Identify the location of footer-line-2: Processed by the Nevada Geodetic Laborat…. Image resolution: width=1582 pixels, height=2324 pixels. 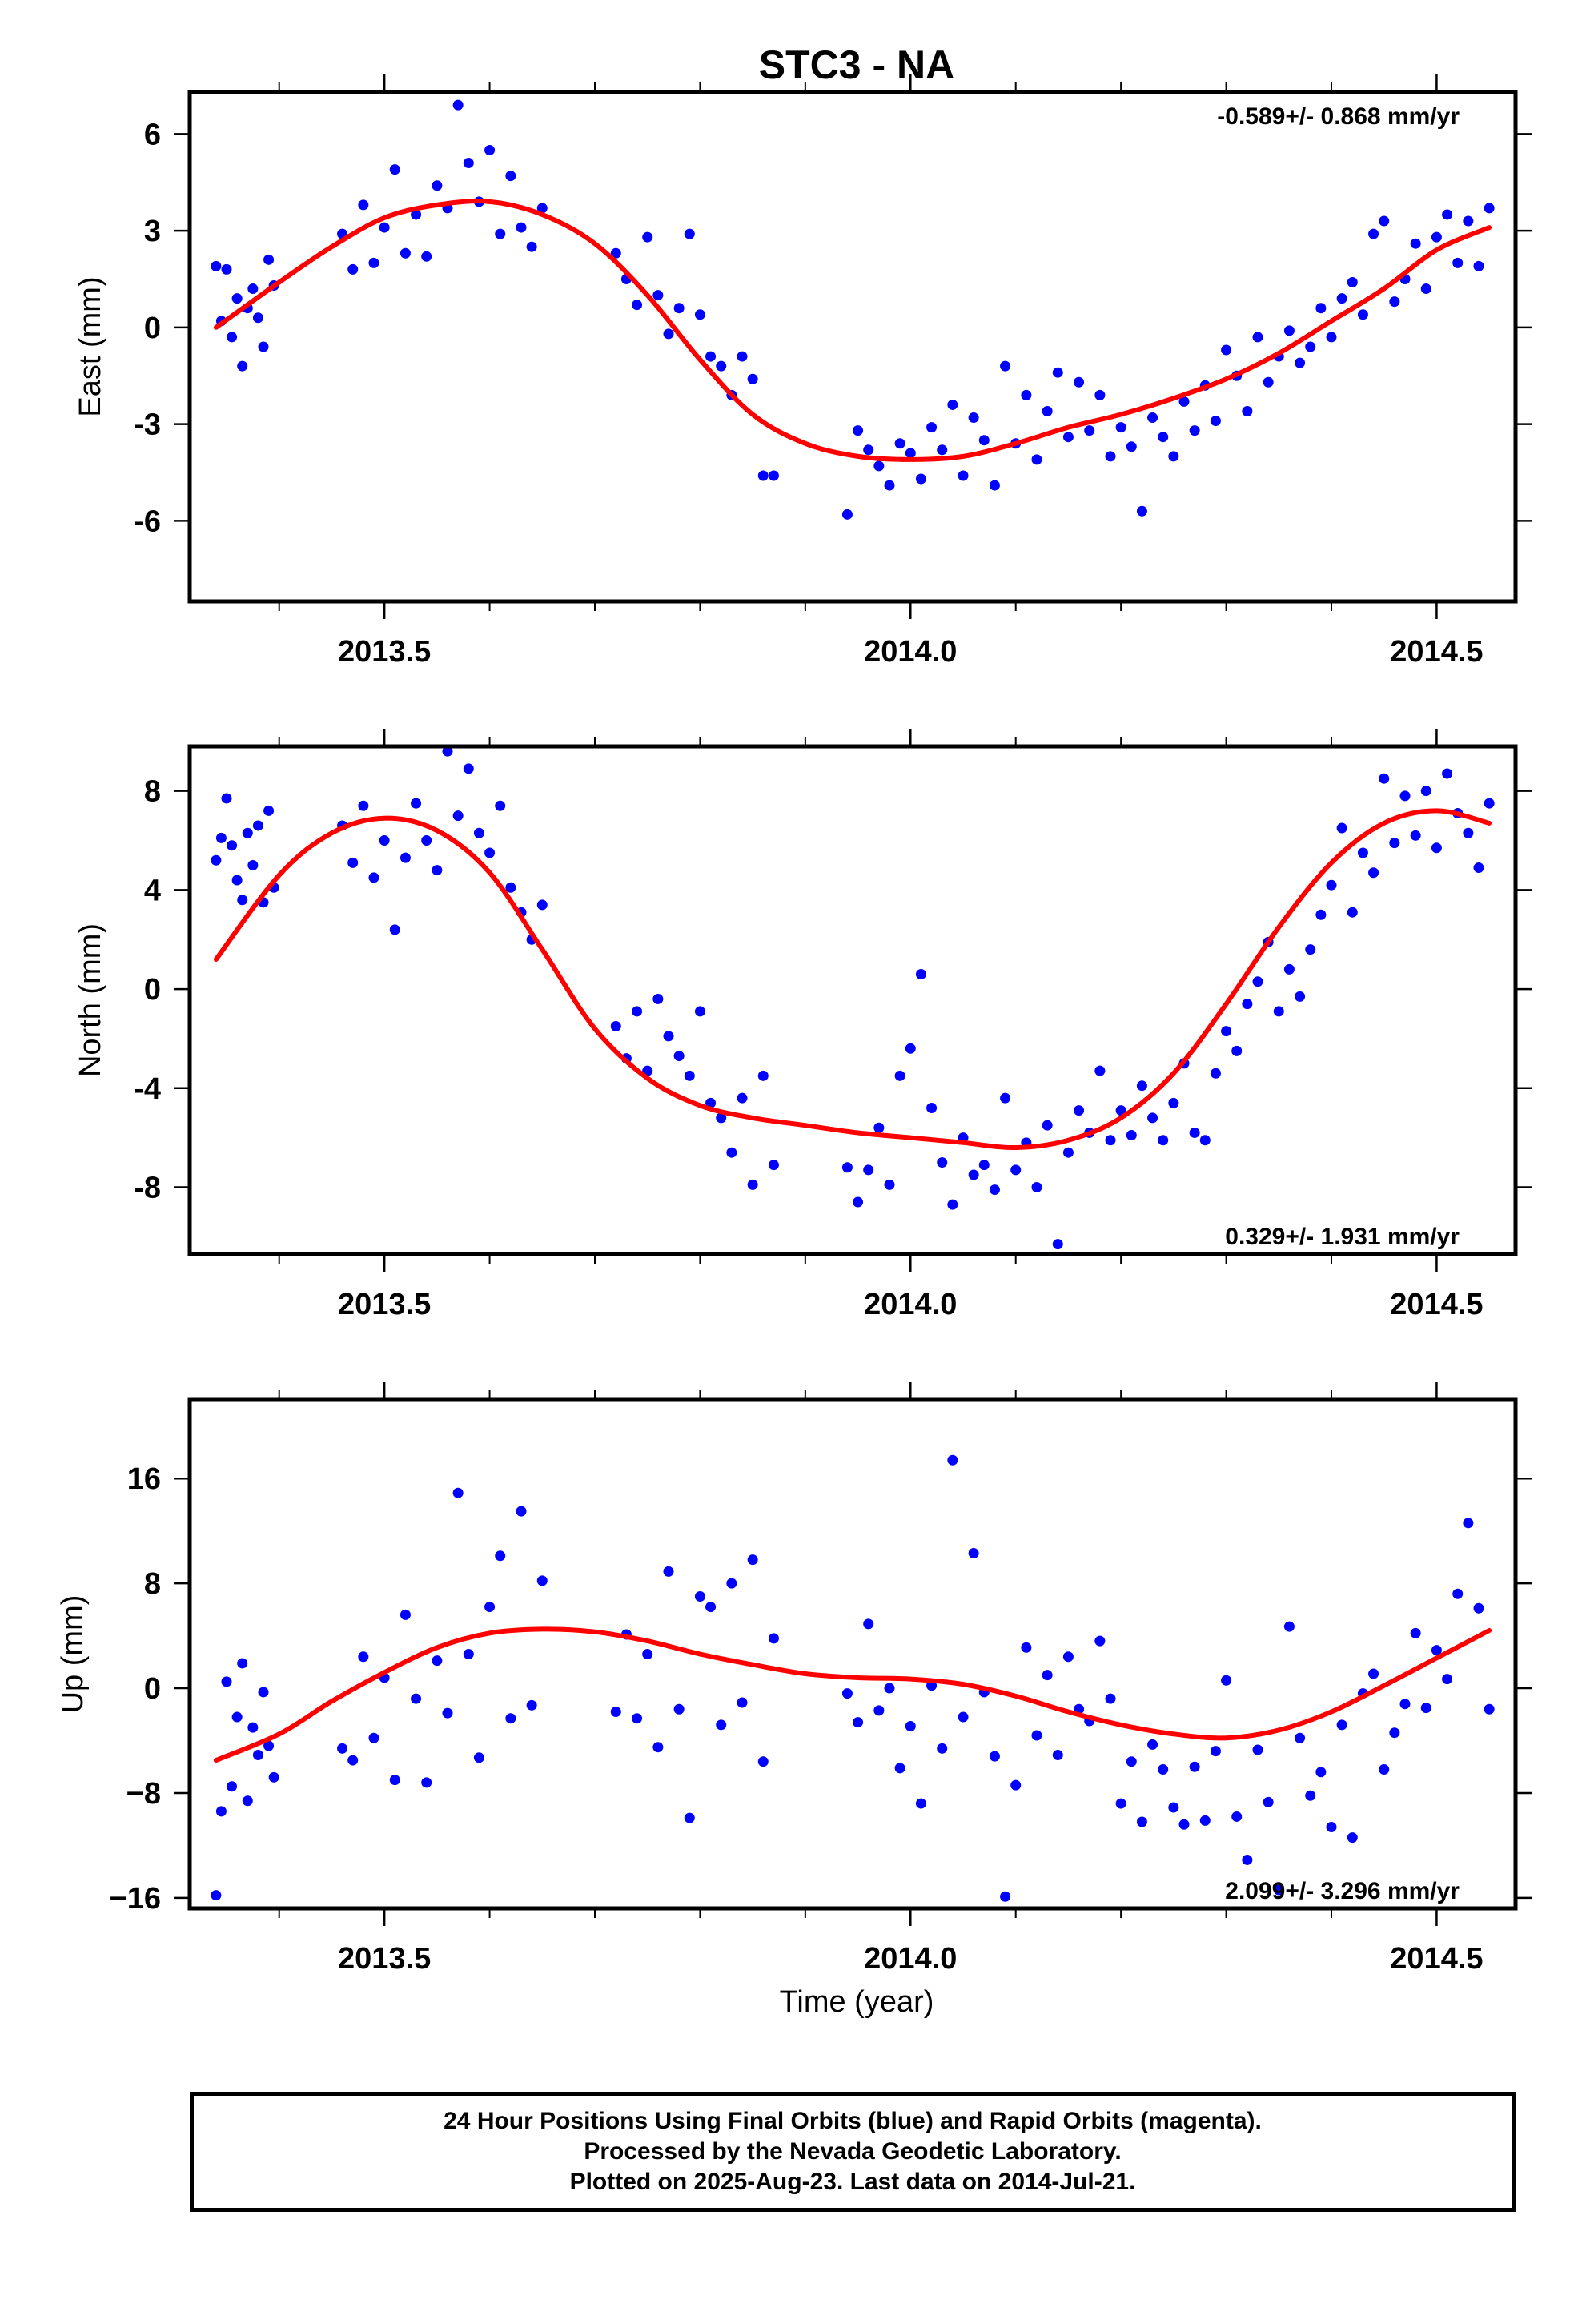
(853, 2151).